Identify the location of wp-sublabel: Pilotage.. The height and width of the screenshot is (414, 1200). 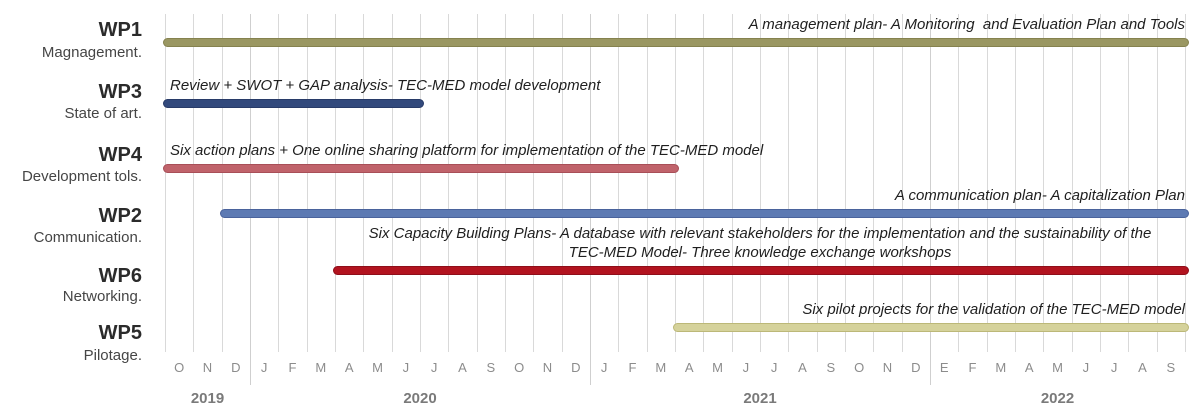
(112, 355).